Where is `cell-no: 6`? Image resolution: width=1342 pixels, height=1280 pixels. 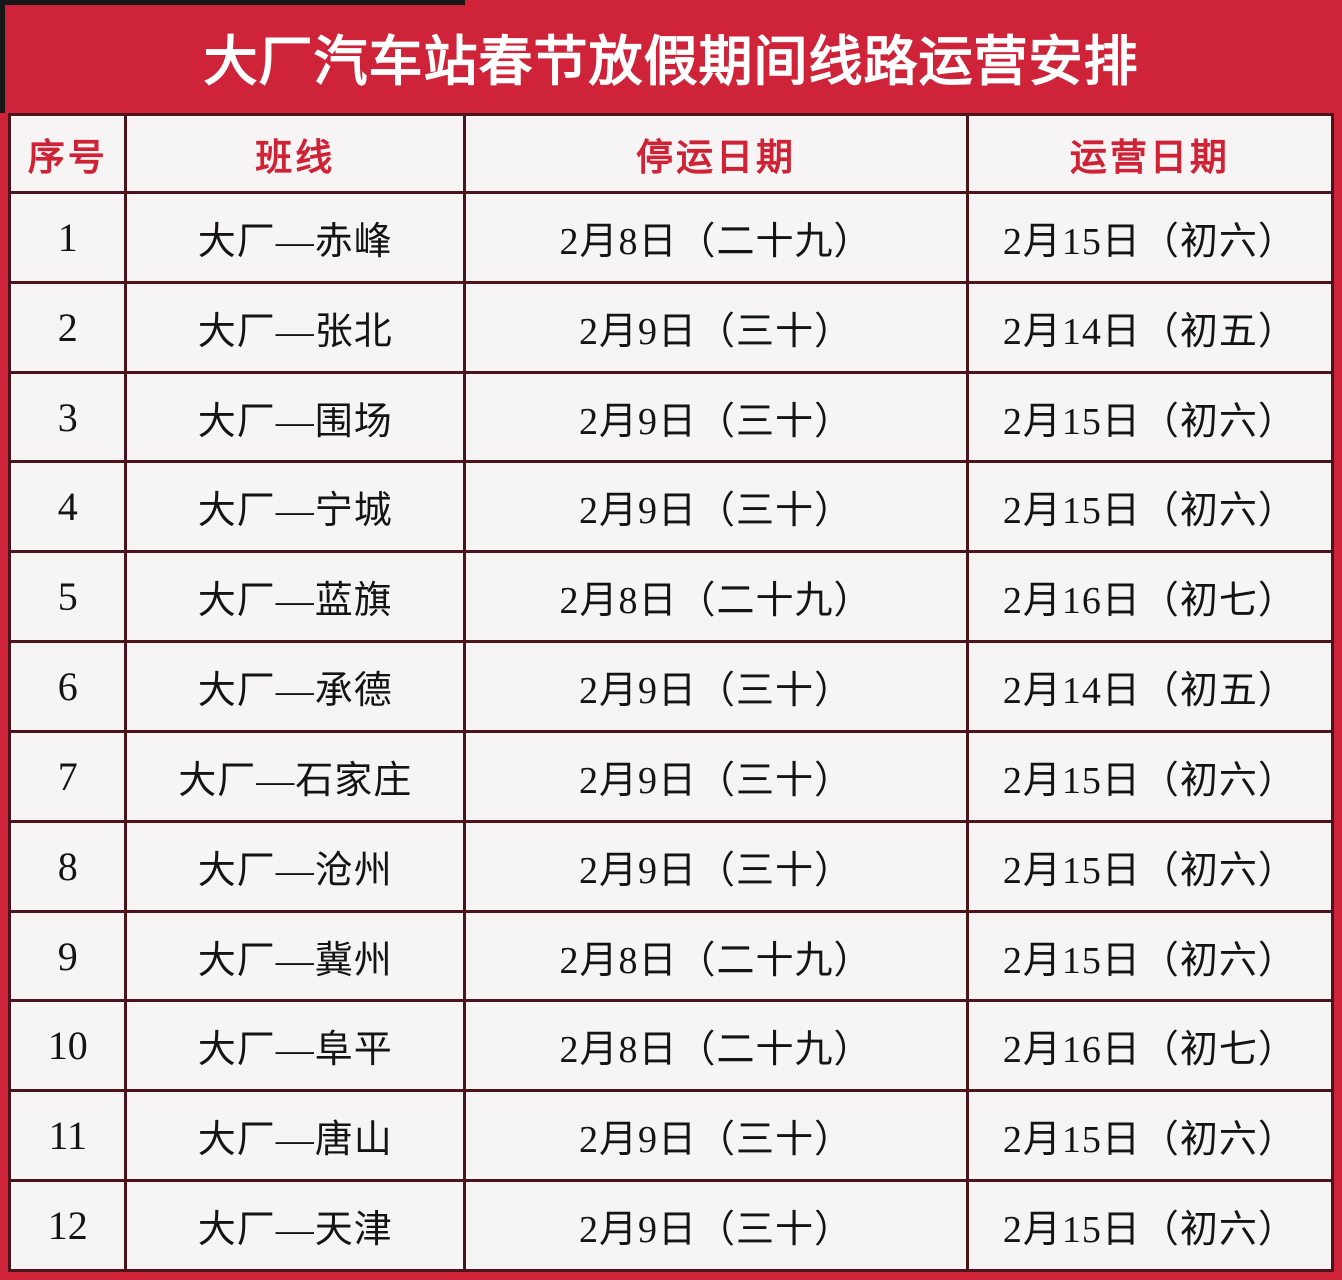
cell-no: 6 is located at coordinates (67, 686).